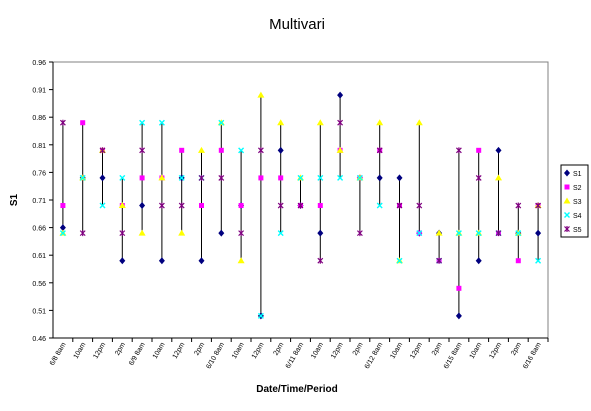  Describe the element at coordinates (374, 355) in the screenshot. I see `x-tick-label: 6/12 8am` at that location.